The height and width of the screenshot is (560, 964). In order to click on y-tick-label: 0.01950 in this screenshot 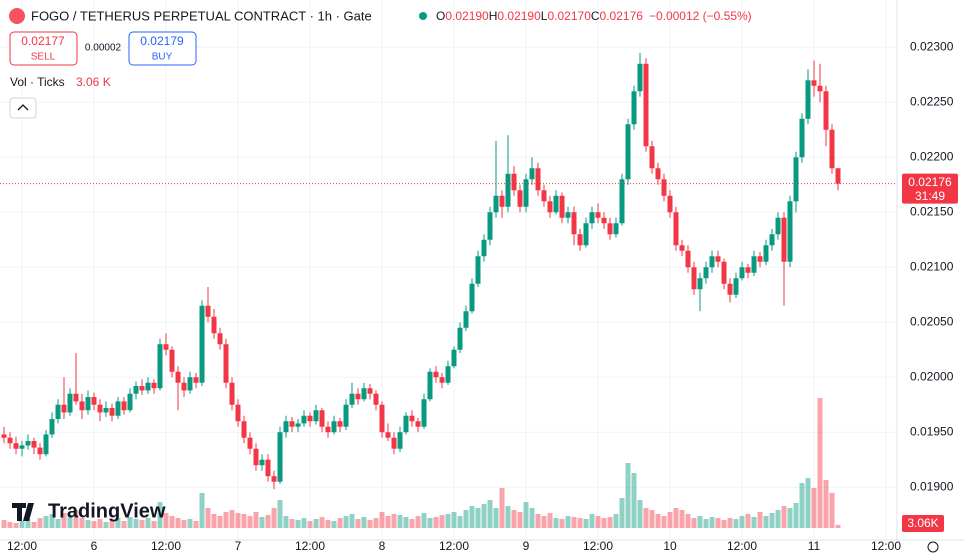, I will do `click(932, 431)`.